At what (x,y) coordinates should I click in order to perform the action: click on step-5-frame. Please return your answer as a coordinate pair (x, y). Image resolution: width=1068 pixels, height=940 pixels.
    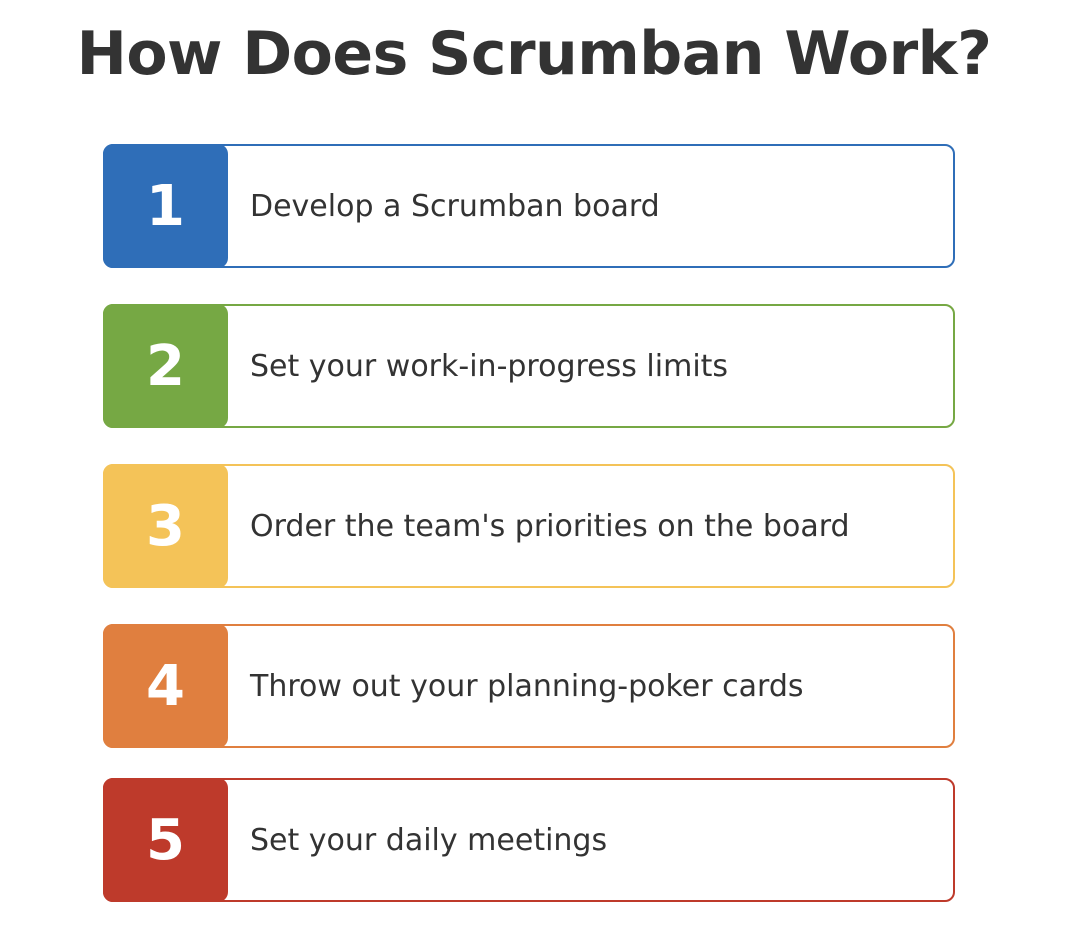
    Looking at the image, I should click on (529, 840).